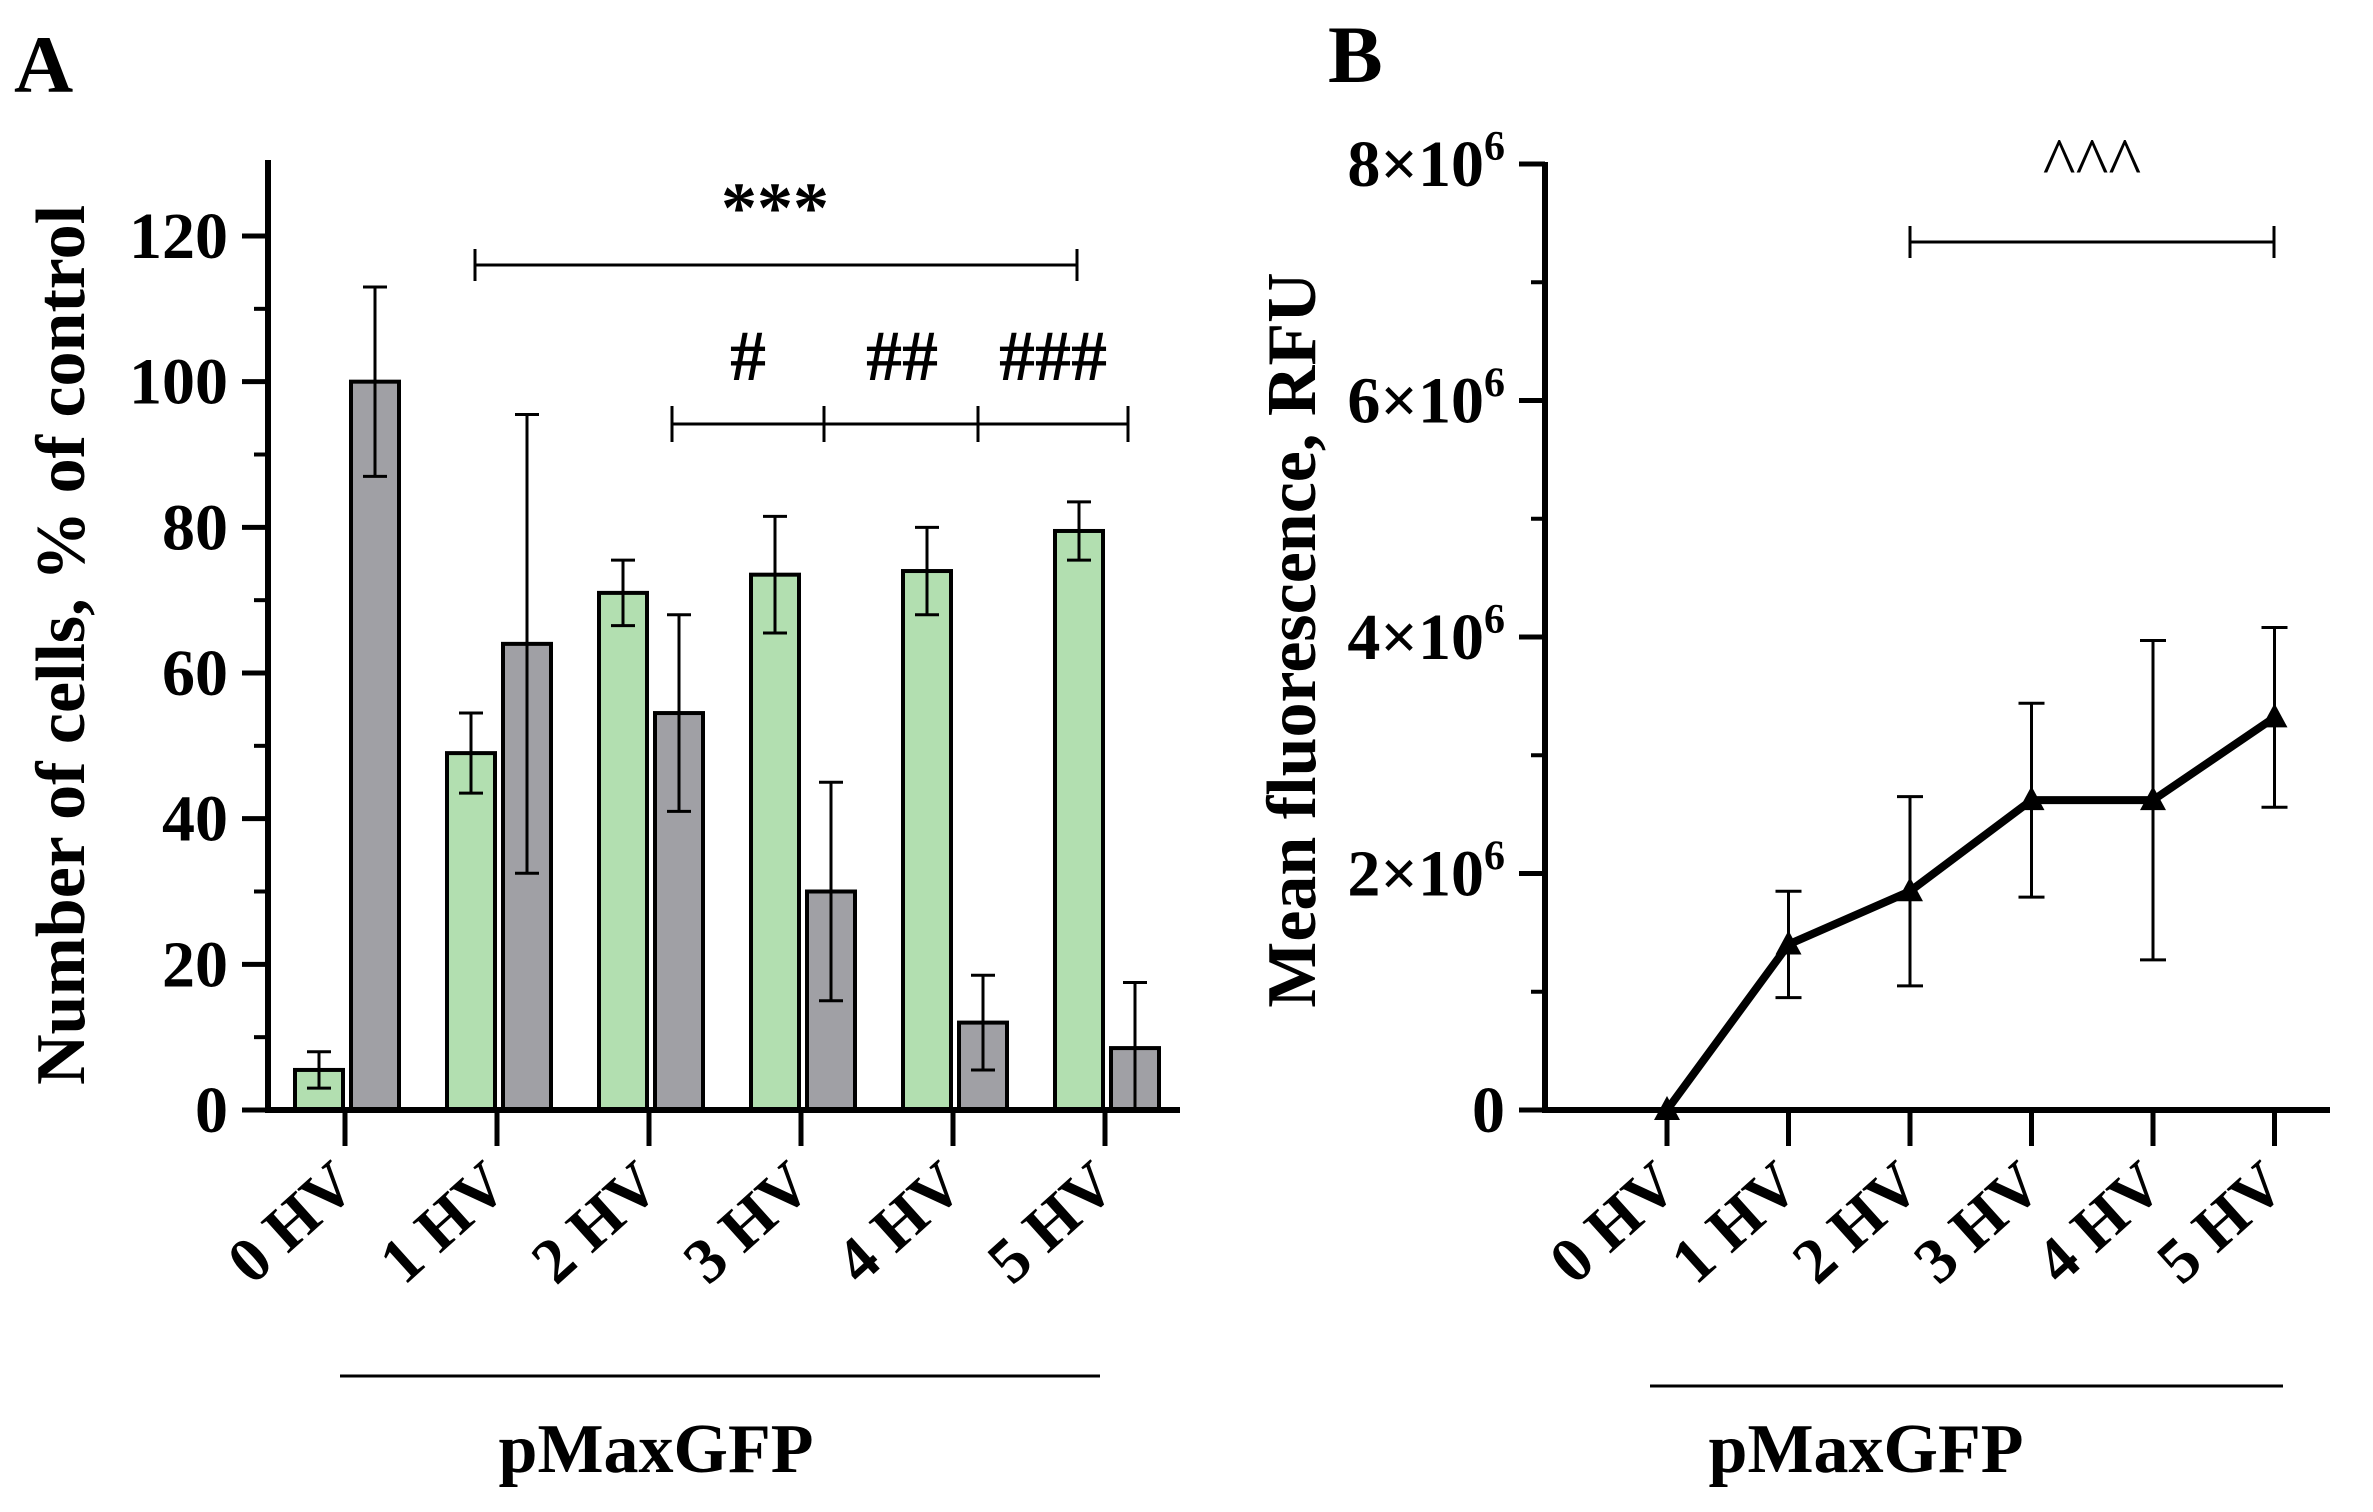  I want to click on panel-a-significance: ***# ## ###, so click(801, 305).